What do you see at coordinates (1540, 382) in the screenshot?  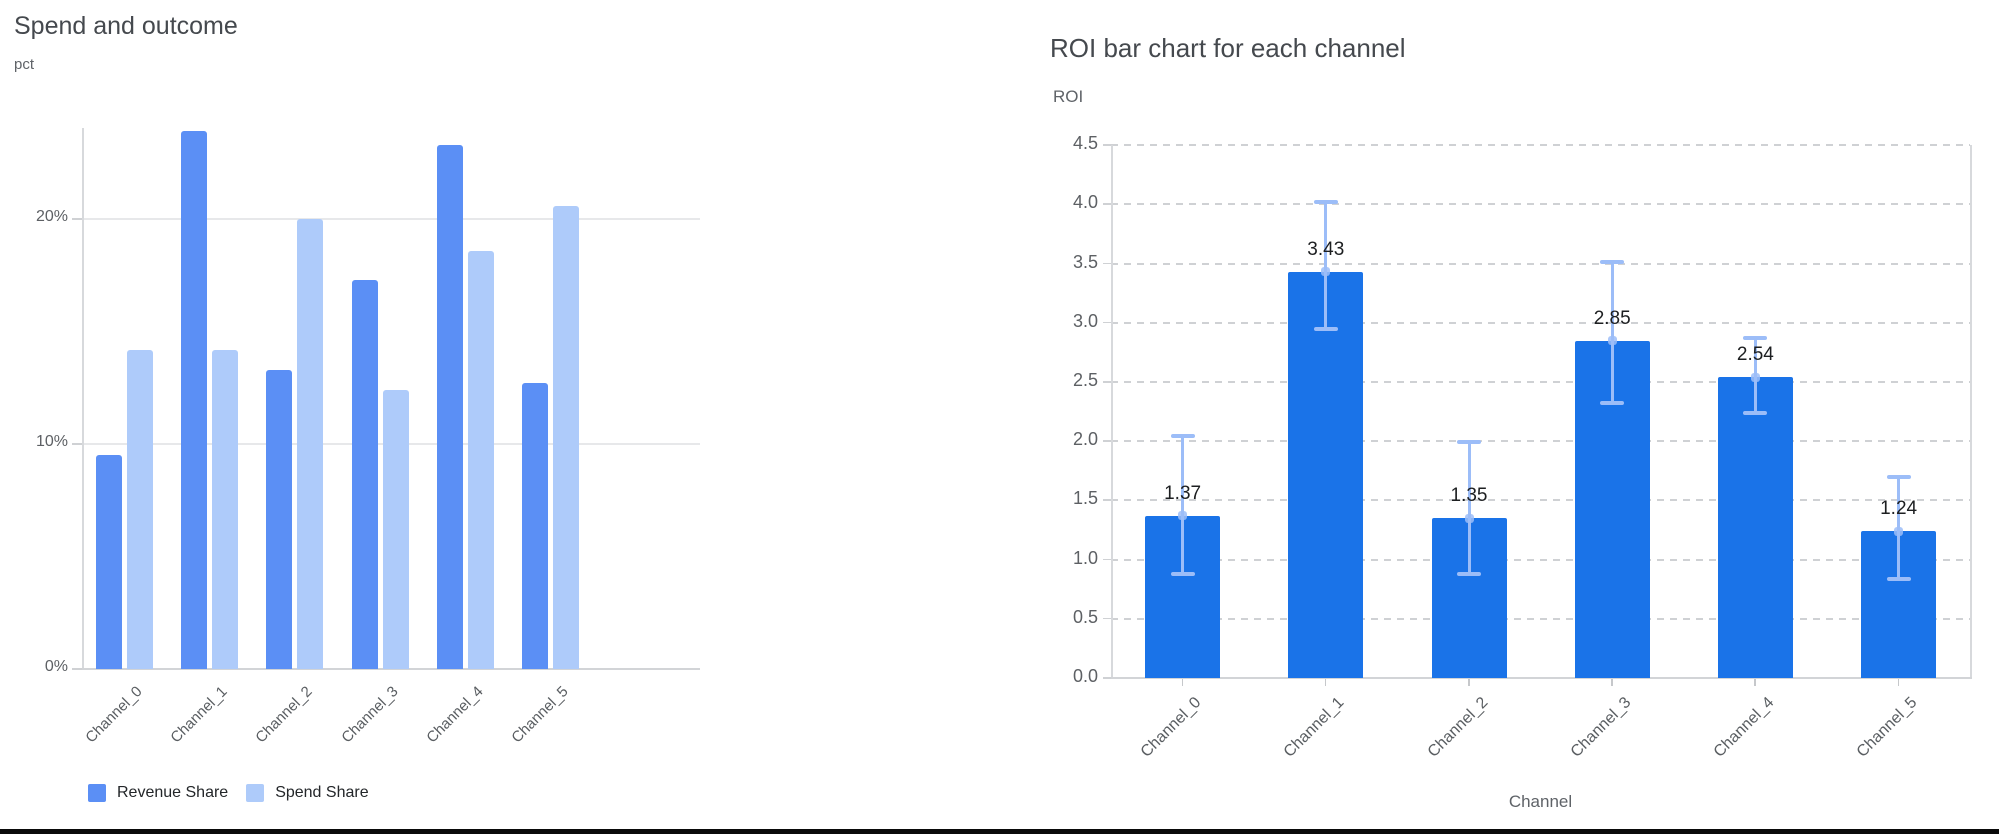 I see `gridline-2.5` at bounding box center [1540, 382].